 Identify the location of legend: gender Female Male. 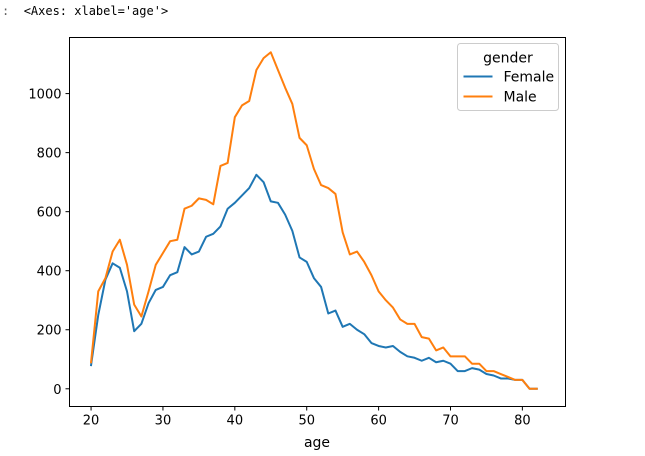
(508, 77).